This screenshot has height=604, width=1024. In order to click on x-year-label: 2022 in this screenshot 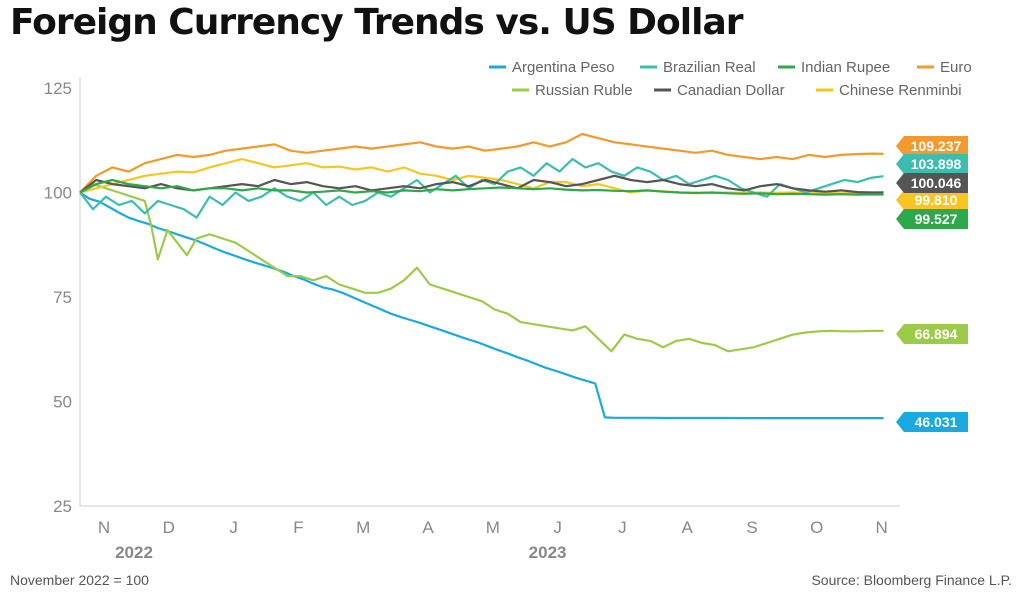, I will do `click(134, 552)`.